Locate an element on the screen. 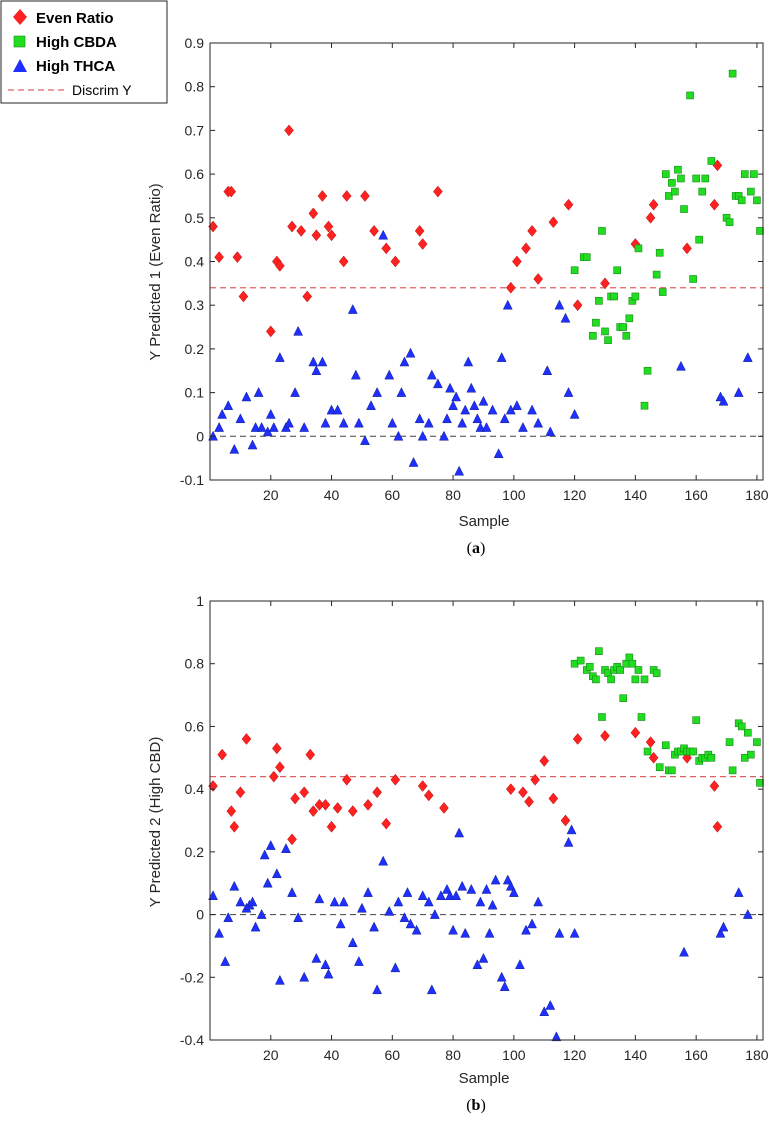 The width and height of the screenshot is (771, 1124). panel-b-y-tick-label: 0 is located at coordinates (200, 915).